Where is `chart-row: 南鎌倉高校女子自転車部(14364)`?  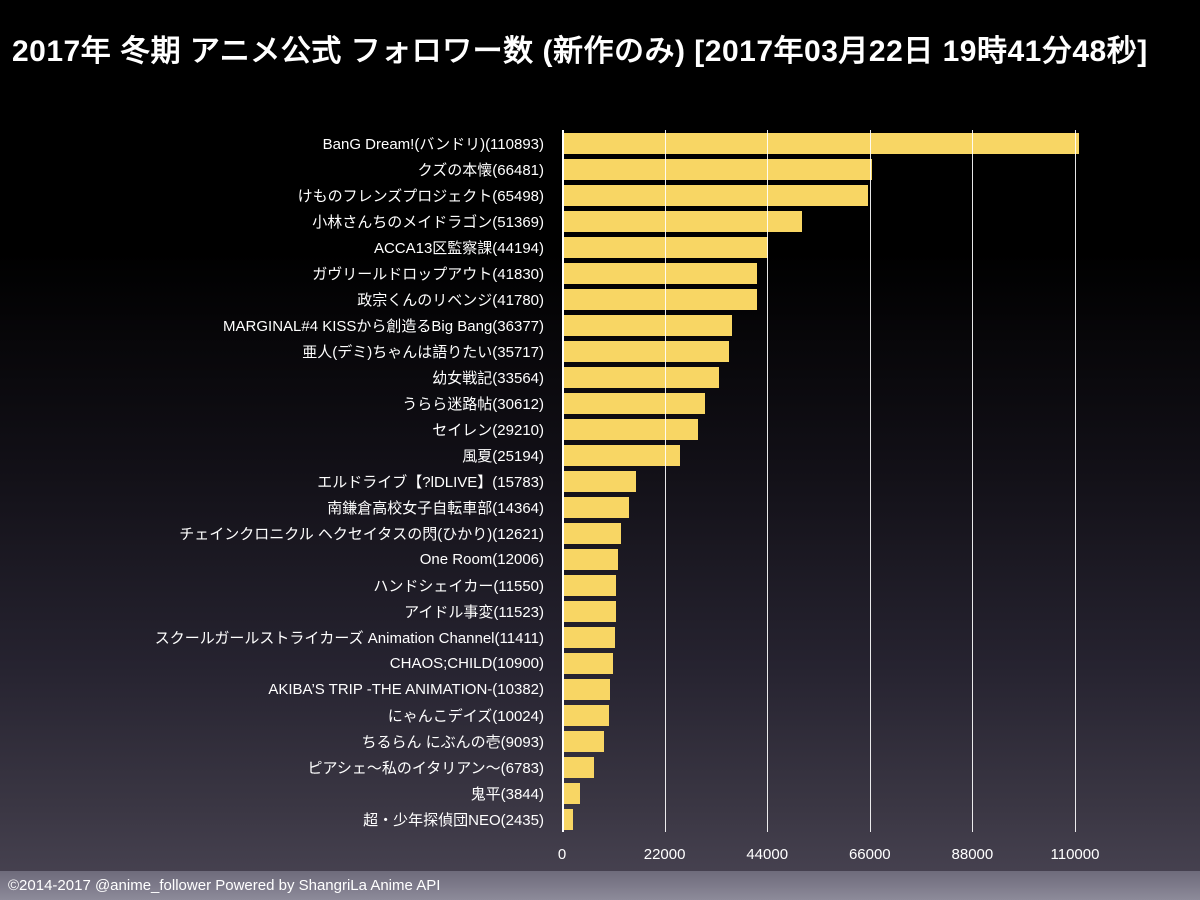
chart-row: 南鎌倉高校女子自転車部(14364) is located at coordinates (600, 507).